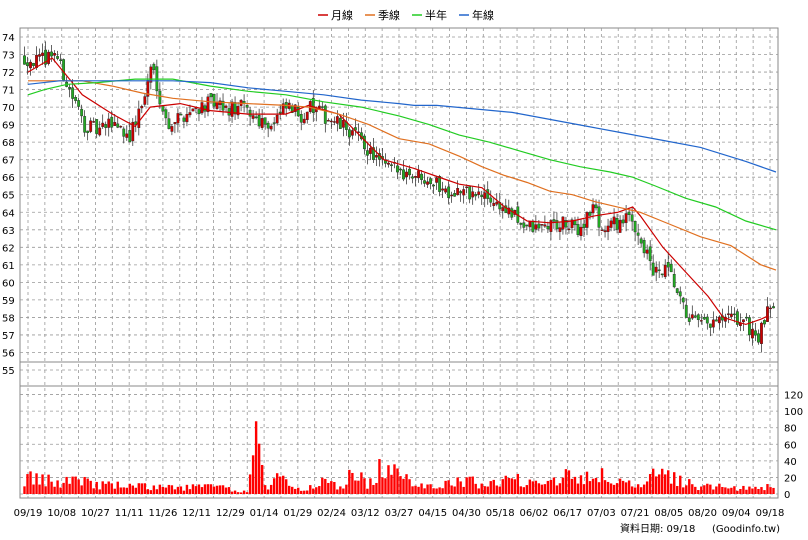 The height and width of the screenshot is (540, 808). What do you see at coordinates (406, 15) in the screenshot?
I see `chart-legend: 月線 季線 半年 年線` at bounding box center [406, 15].